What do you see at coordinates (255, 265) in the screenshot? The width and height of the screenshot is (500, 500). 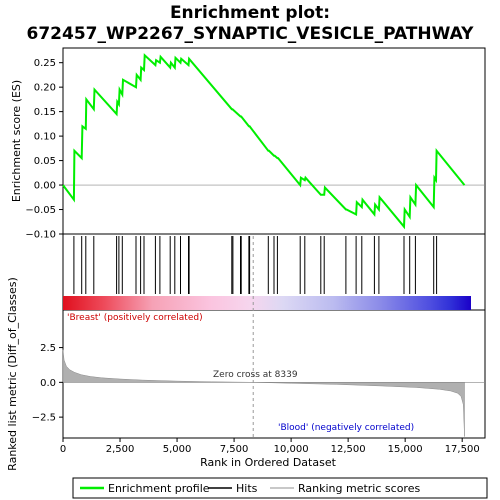 I see `hits-marks` at bounding box center [255, 265].